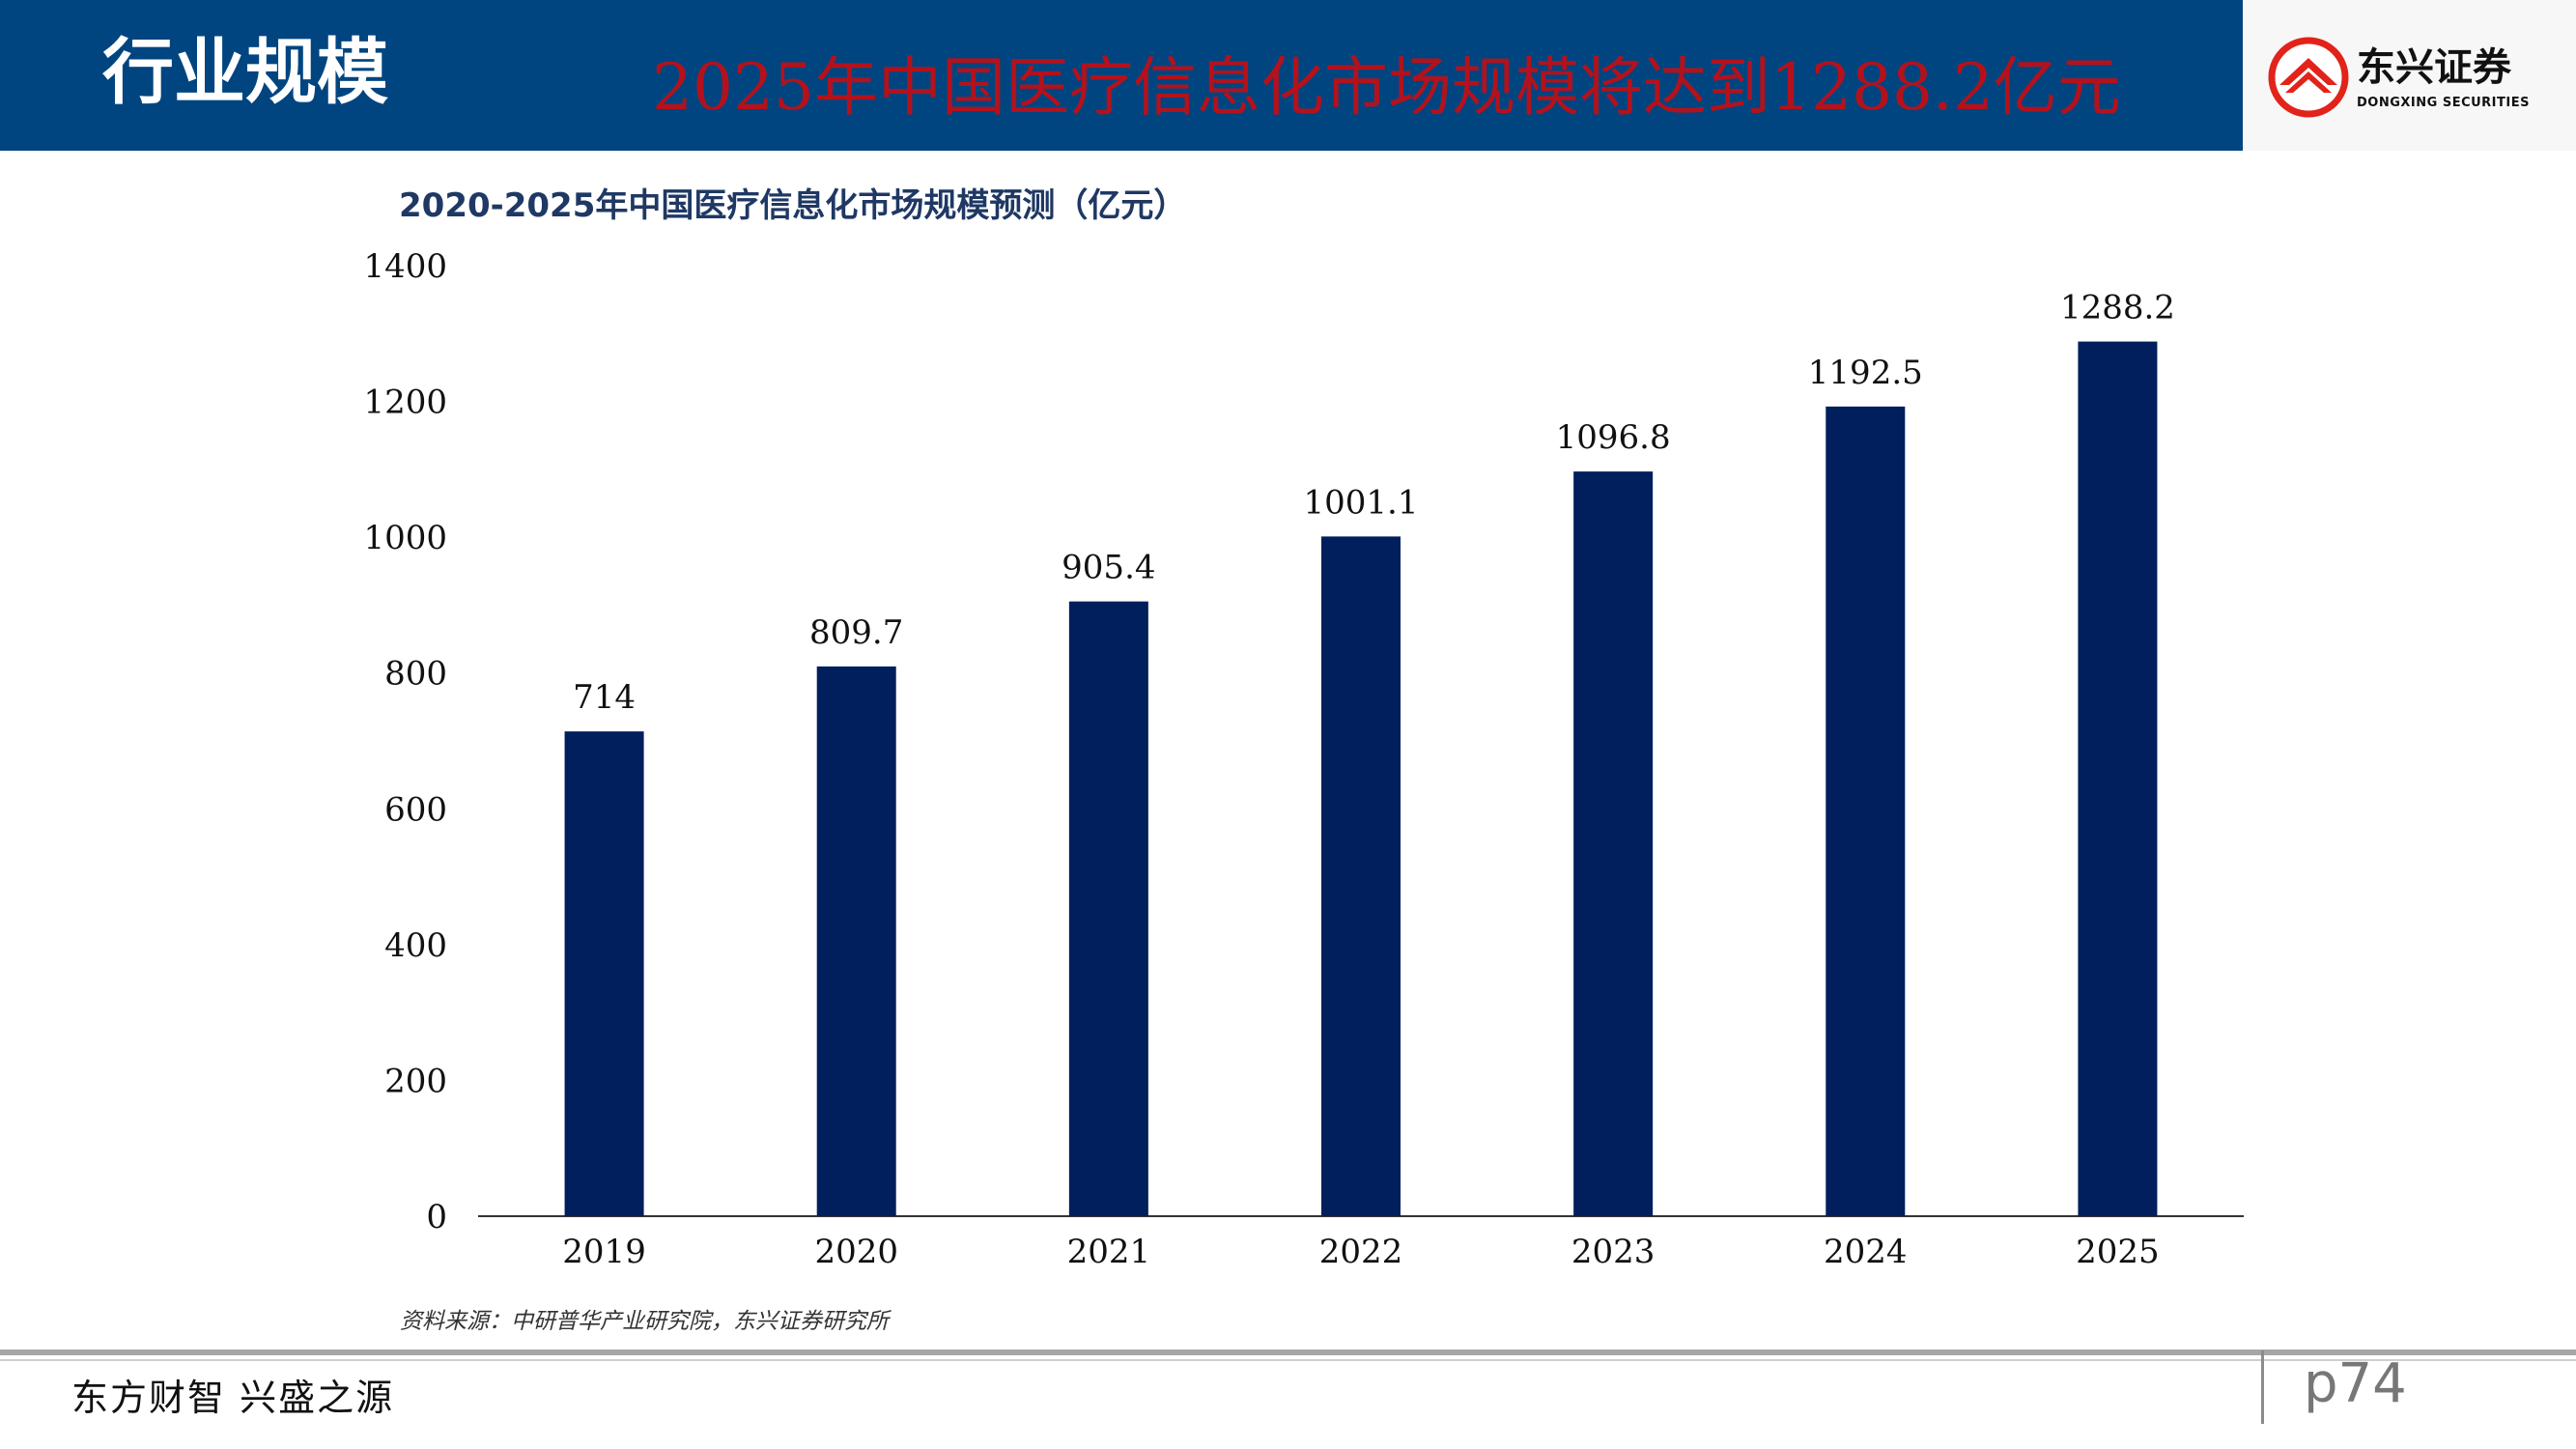 This screenshot has height=1449, width=2576. Describe the element at coordinates (233, 1398) in the screenshot. I see `footer-slogan: 东方财智 兴盛之源` at that location.